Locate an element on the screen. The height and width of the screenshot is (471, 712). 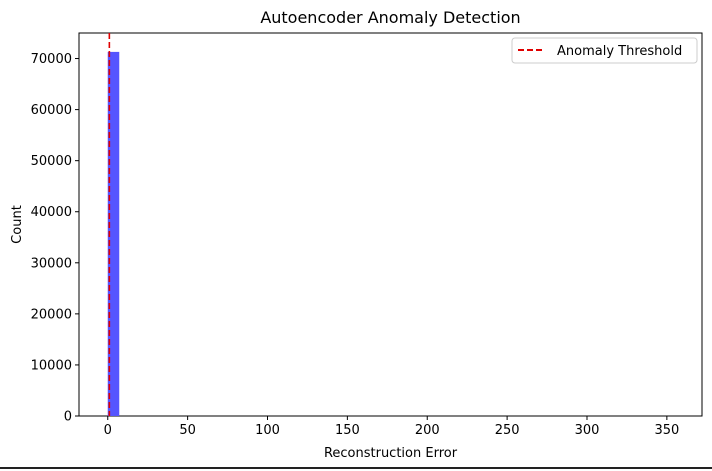
bottom-divider is located at coordinates (356, 468).